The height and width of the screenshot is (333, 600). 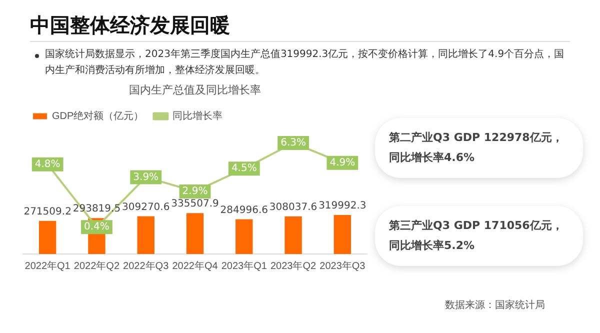 I want to click on data-label: 309270.6, so click(x=146, y=207).